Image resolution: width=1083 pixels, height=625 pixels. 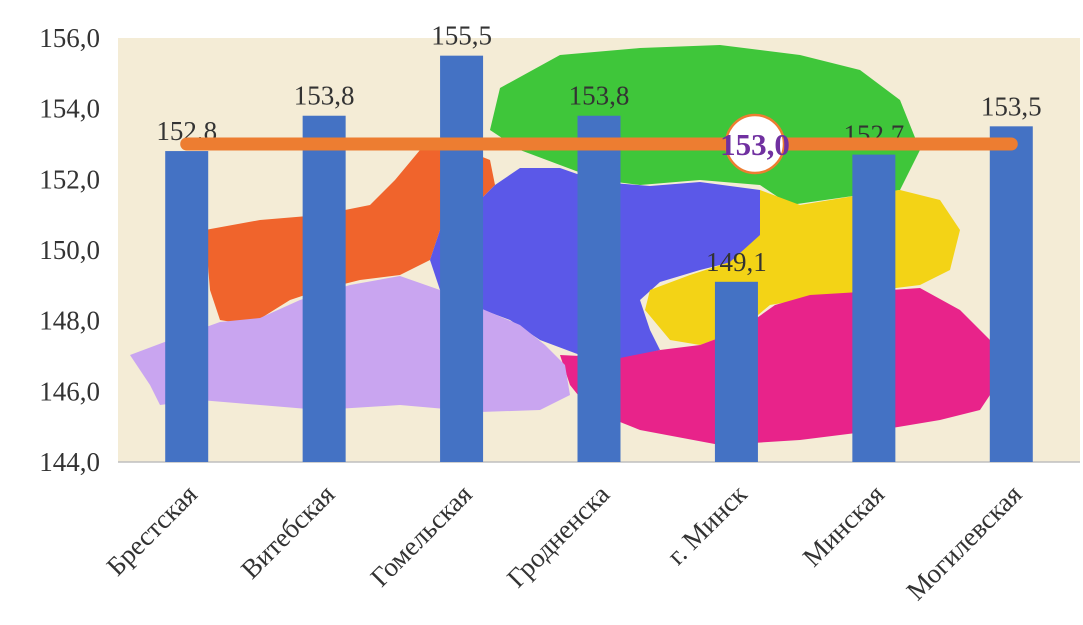 I want to click on category-label: Брестская, so click(x=152, y=530).